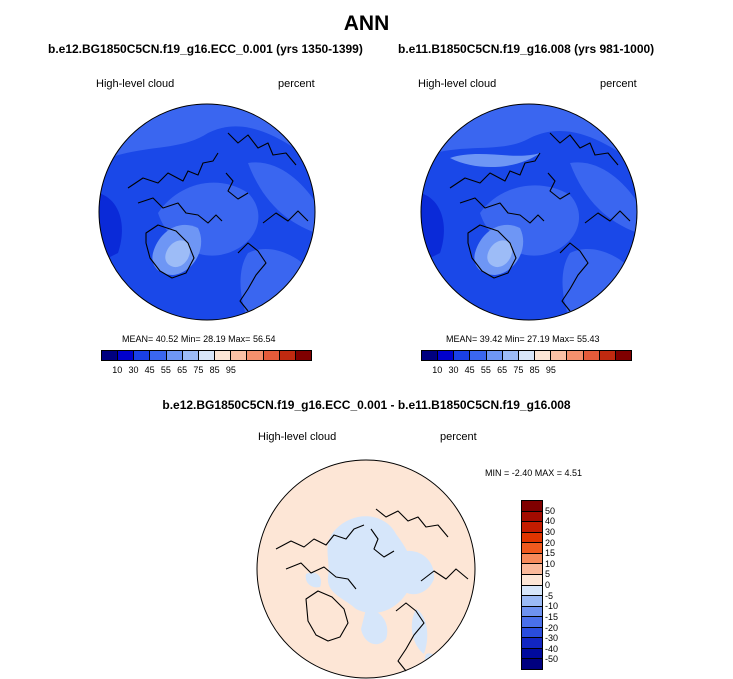 The width and height of the screenshot is (733, 679). Describe the element at coordinates (514, 339) in the screenshot. I see `panel-2-min-label: Min=` at that location.